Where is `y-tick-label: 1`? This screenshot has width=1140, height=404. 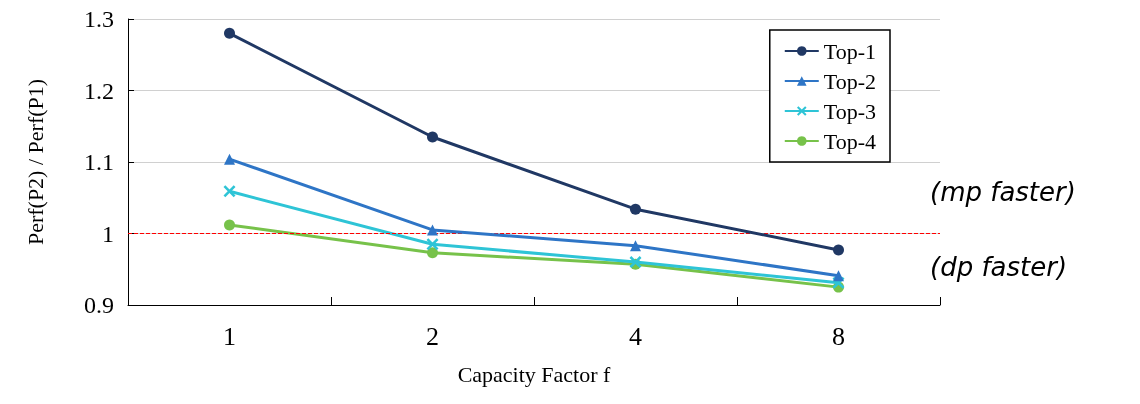
y-tick-label: 1 is located at coordinates (108, 233).